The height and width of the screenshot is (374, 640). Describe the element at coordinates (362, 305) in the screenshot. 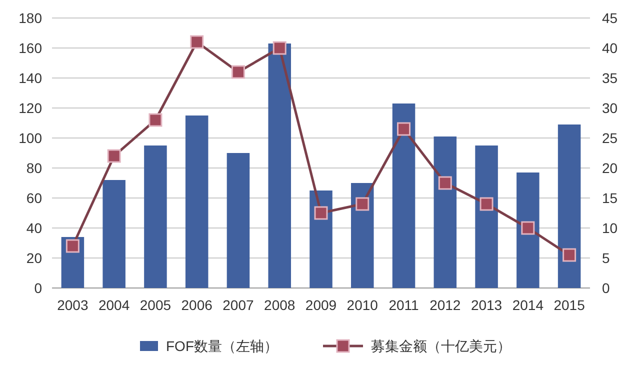

I see `x-tick-label: 2010` at that location.